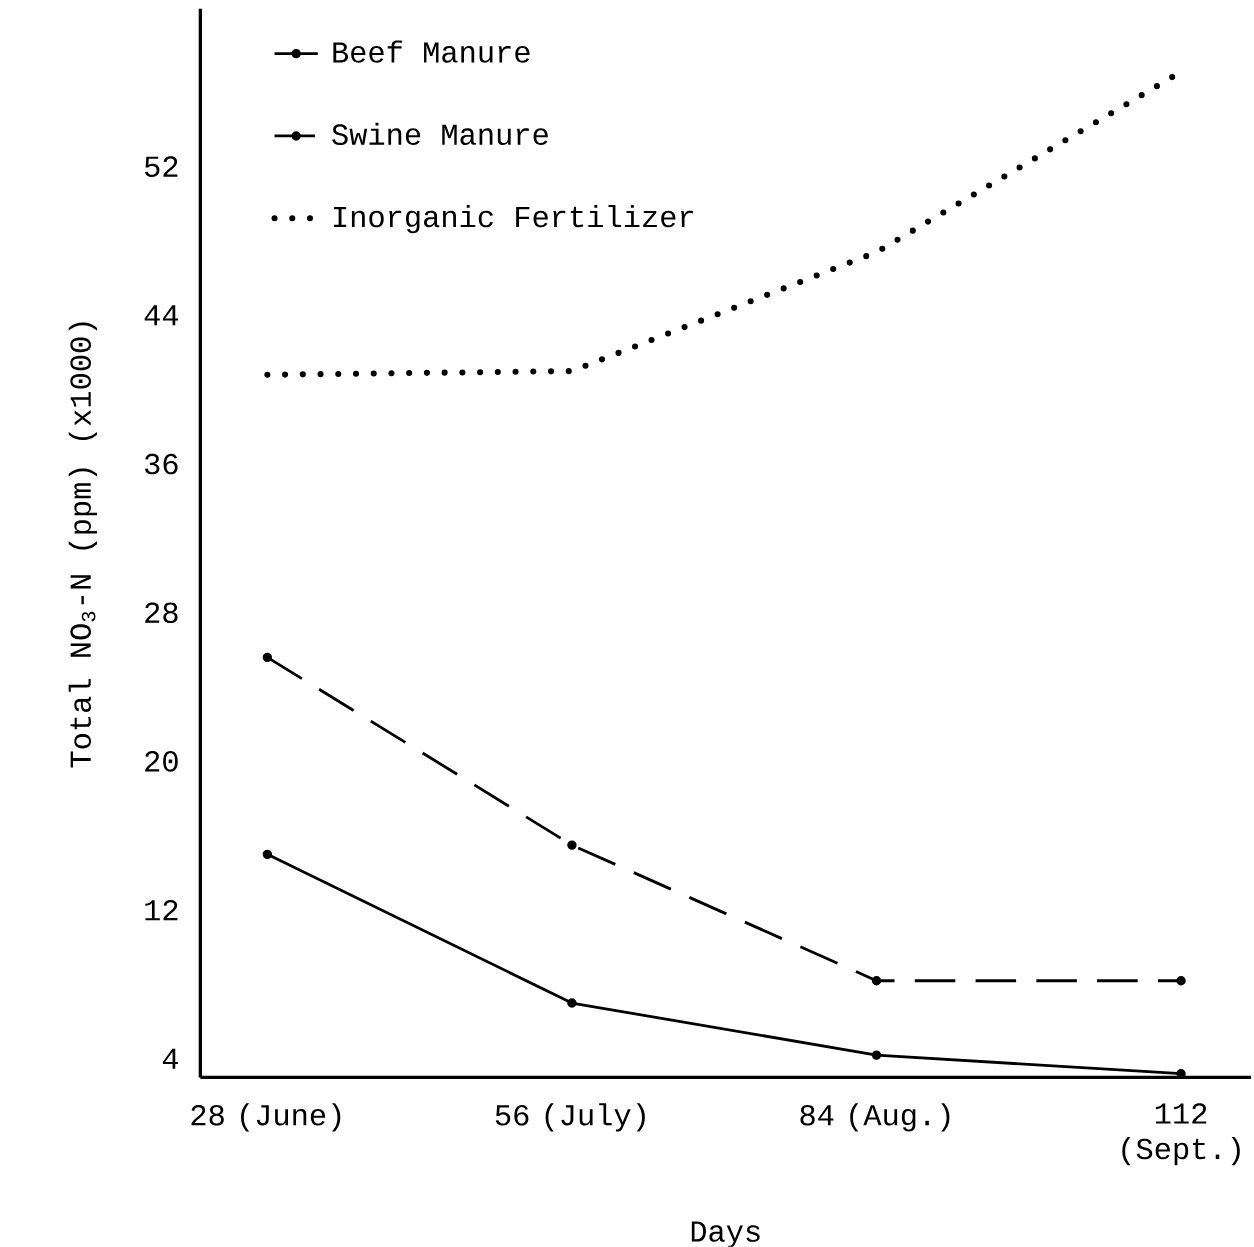  I want to click on x-tick-label: 84 (Aug.), so click(875, 1117).